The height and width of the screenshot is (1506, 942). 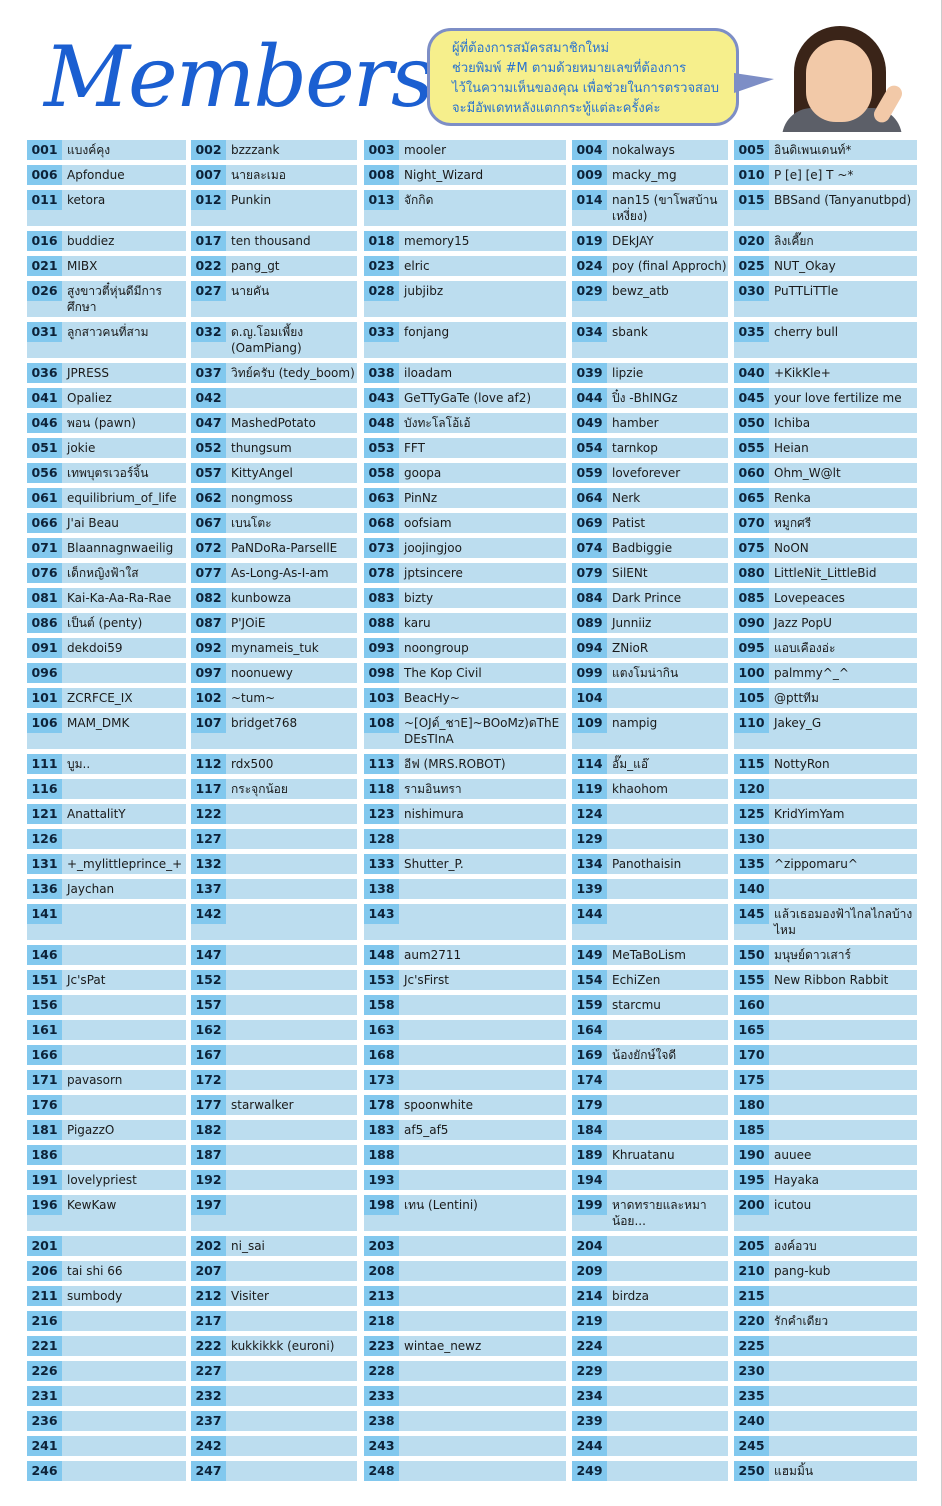 I want to click on member-name: ZCRFCE_IX, so click(x=100, y=698).